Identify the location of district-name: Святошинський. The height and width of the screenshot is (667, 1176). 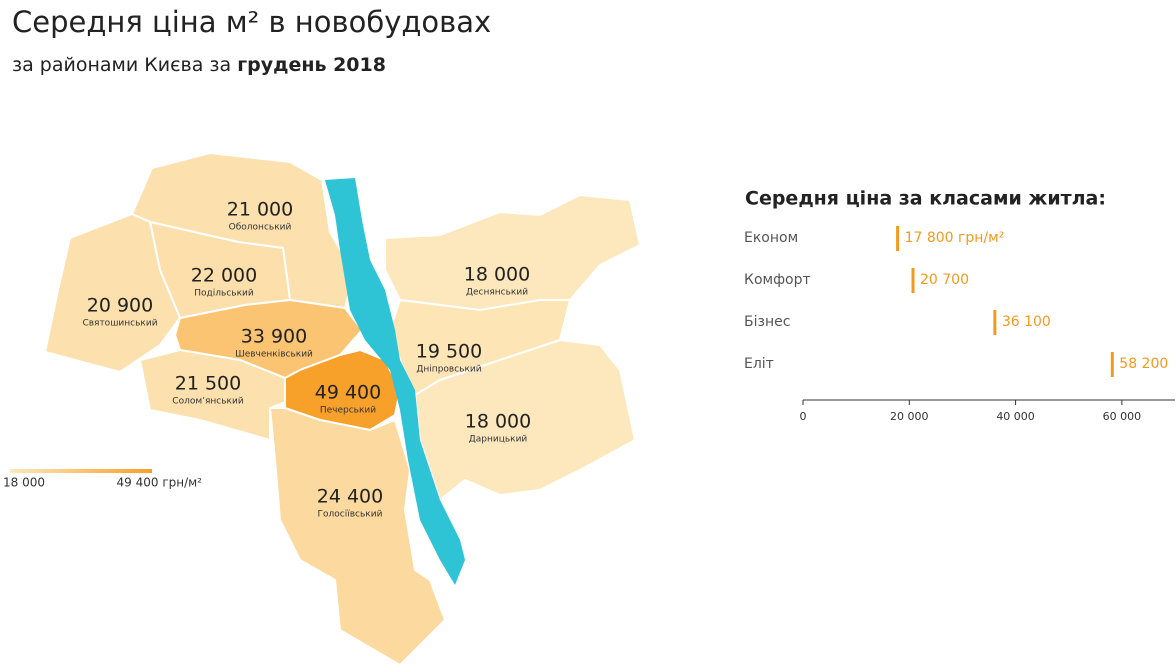
(119, 324).